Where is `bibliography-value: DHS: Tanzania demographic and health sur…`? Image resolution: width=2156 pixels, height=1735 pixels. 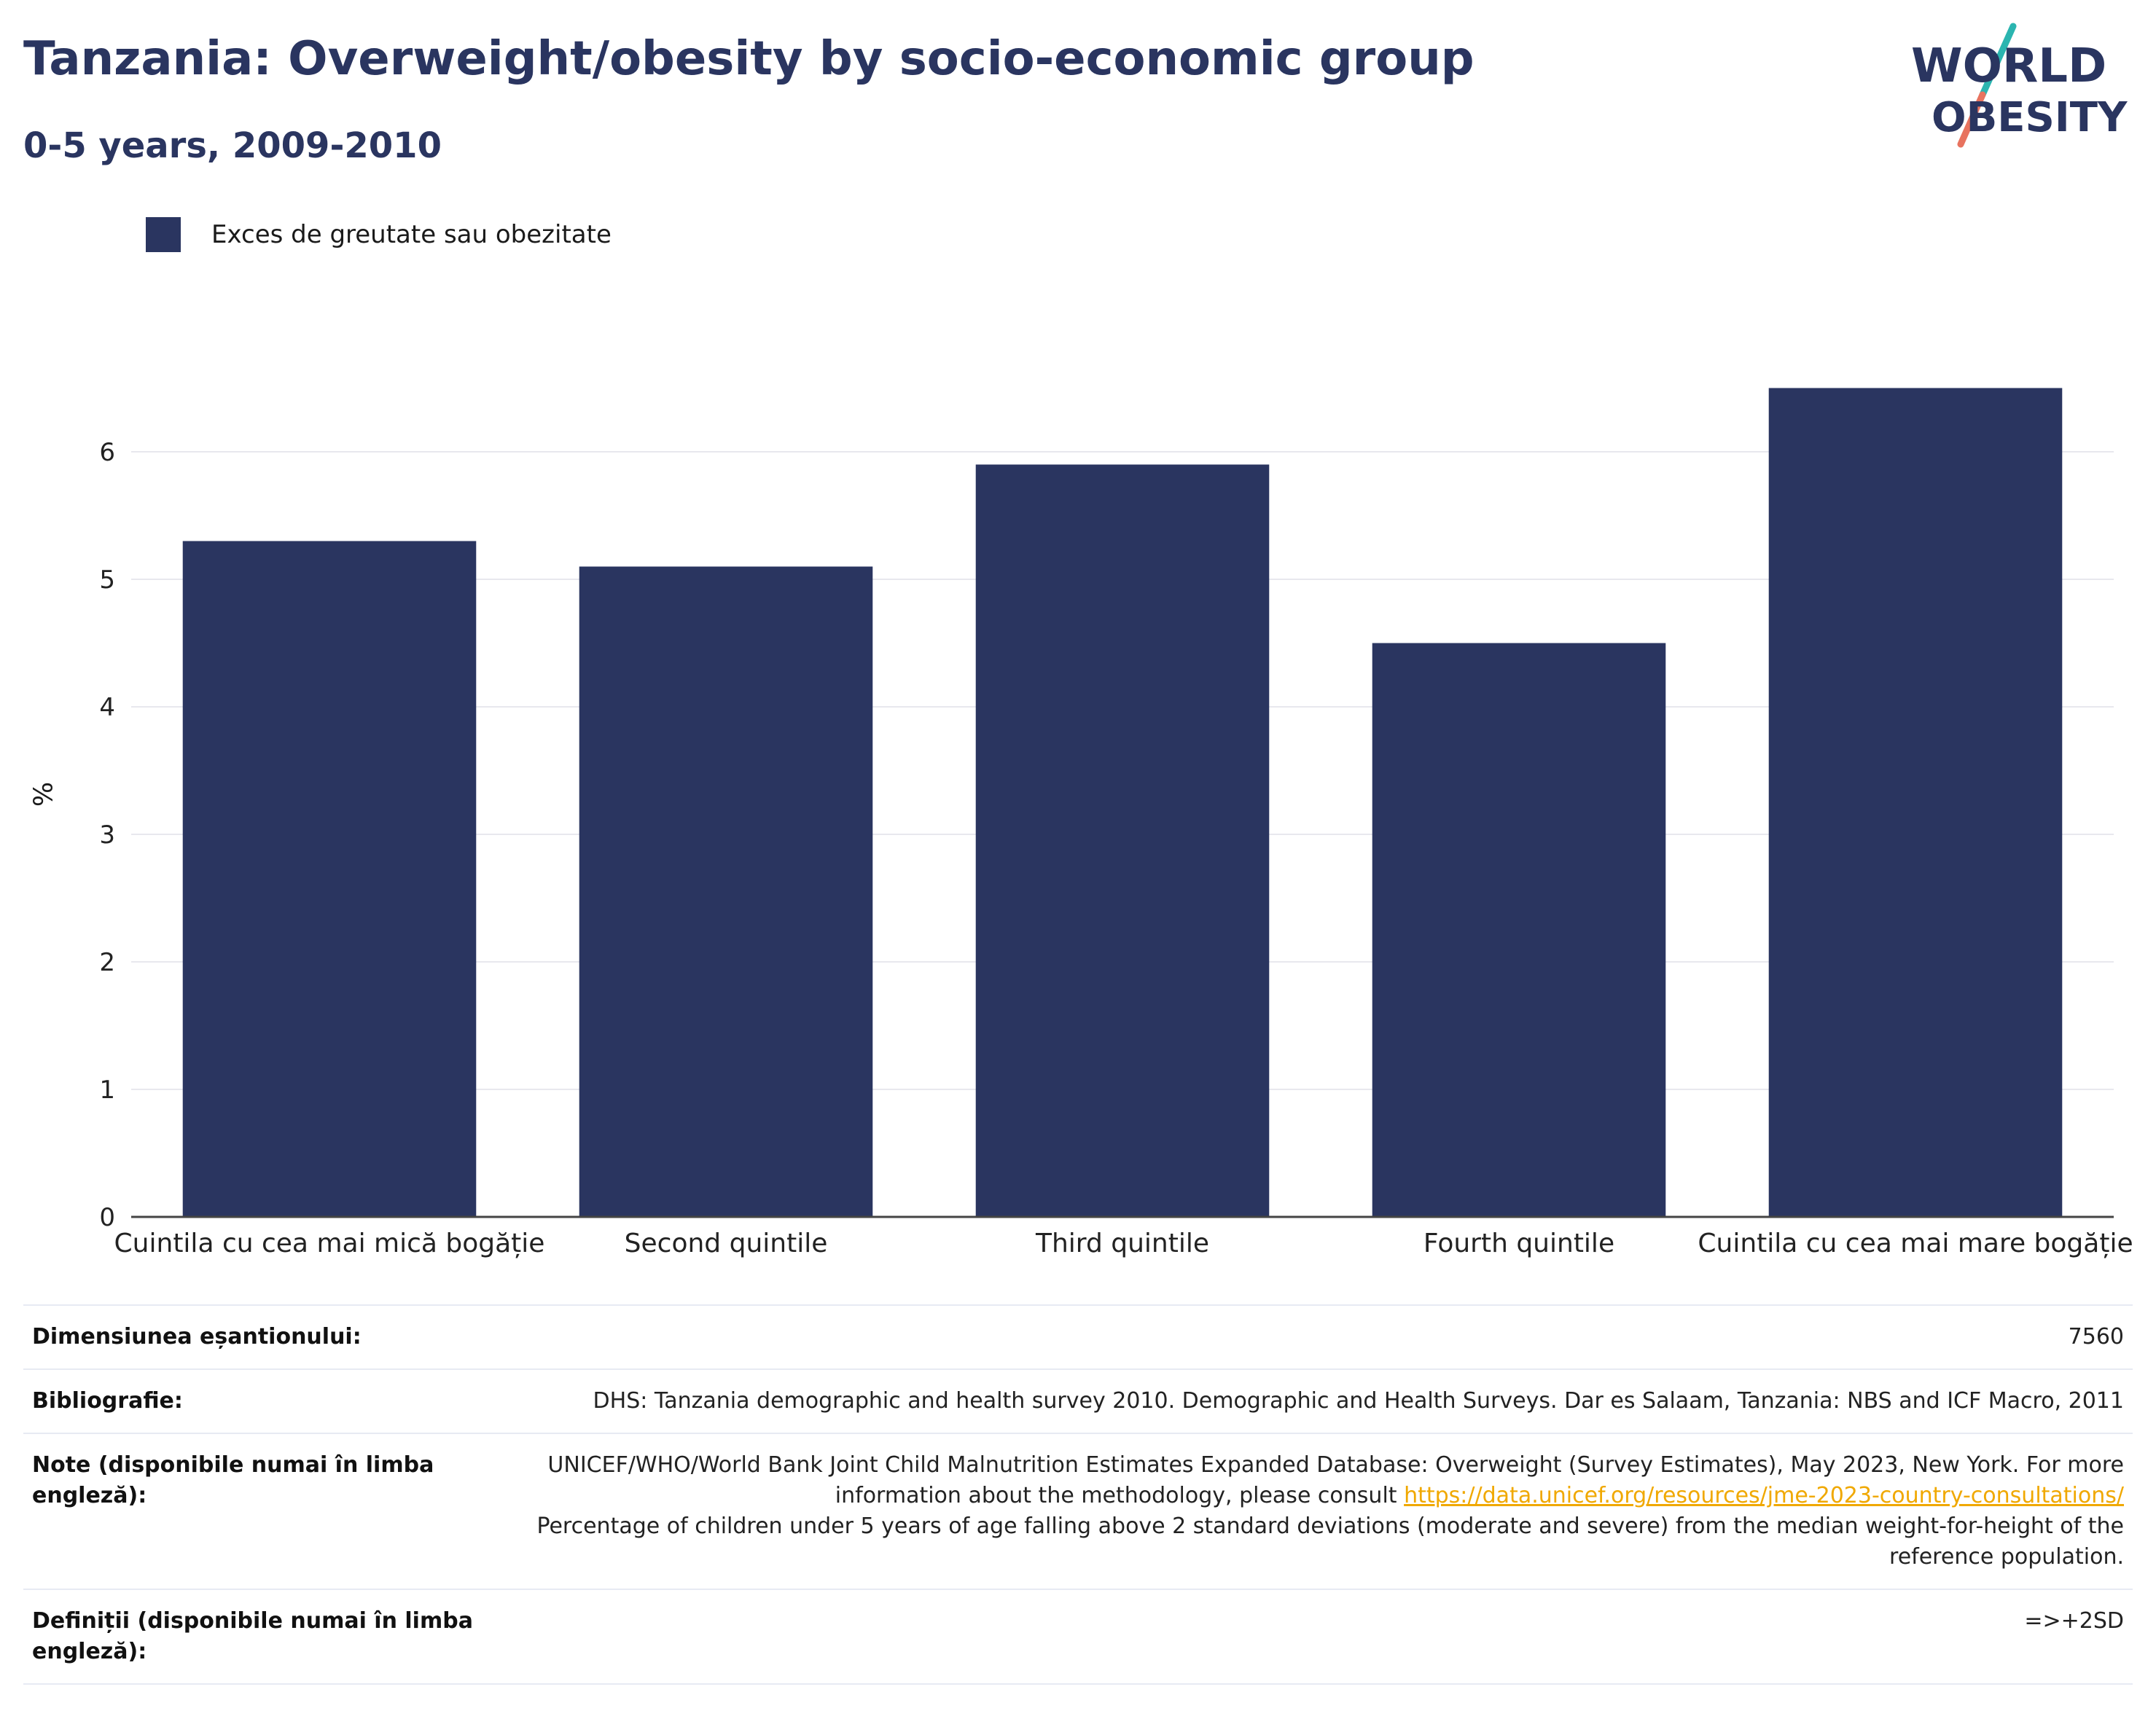 bibliography-value: DHS: Tanzania demographic and health sur… is located at coordinates (1320, 1400).